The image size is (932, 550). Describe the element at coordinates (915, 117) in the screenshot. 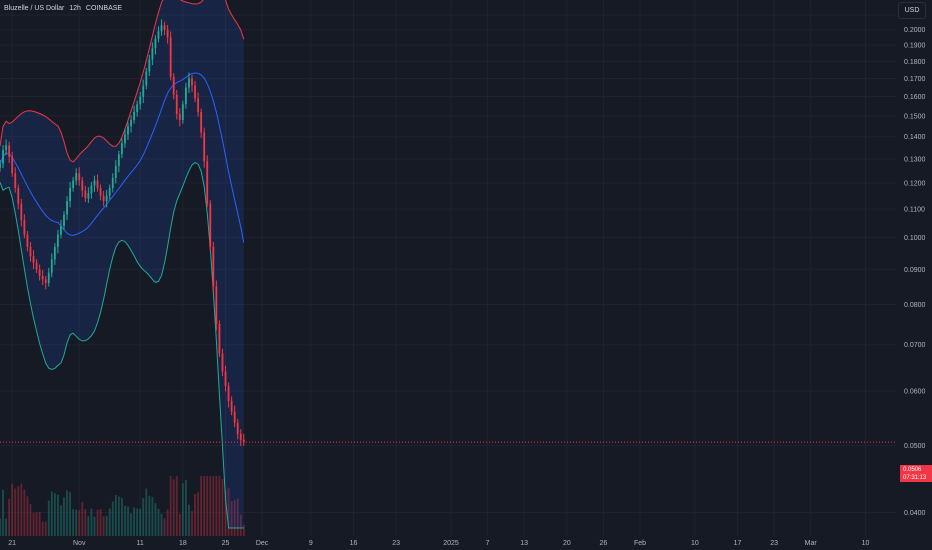

I see `price-tick-label: 0.1500` at that location.